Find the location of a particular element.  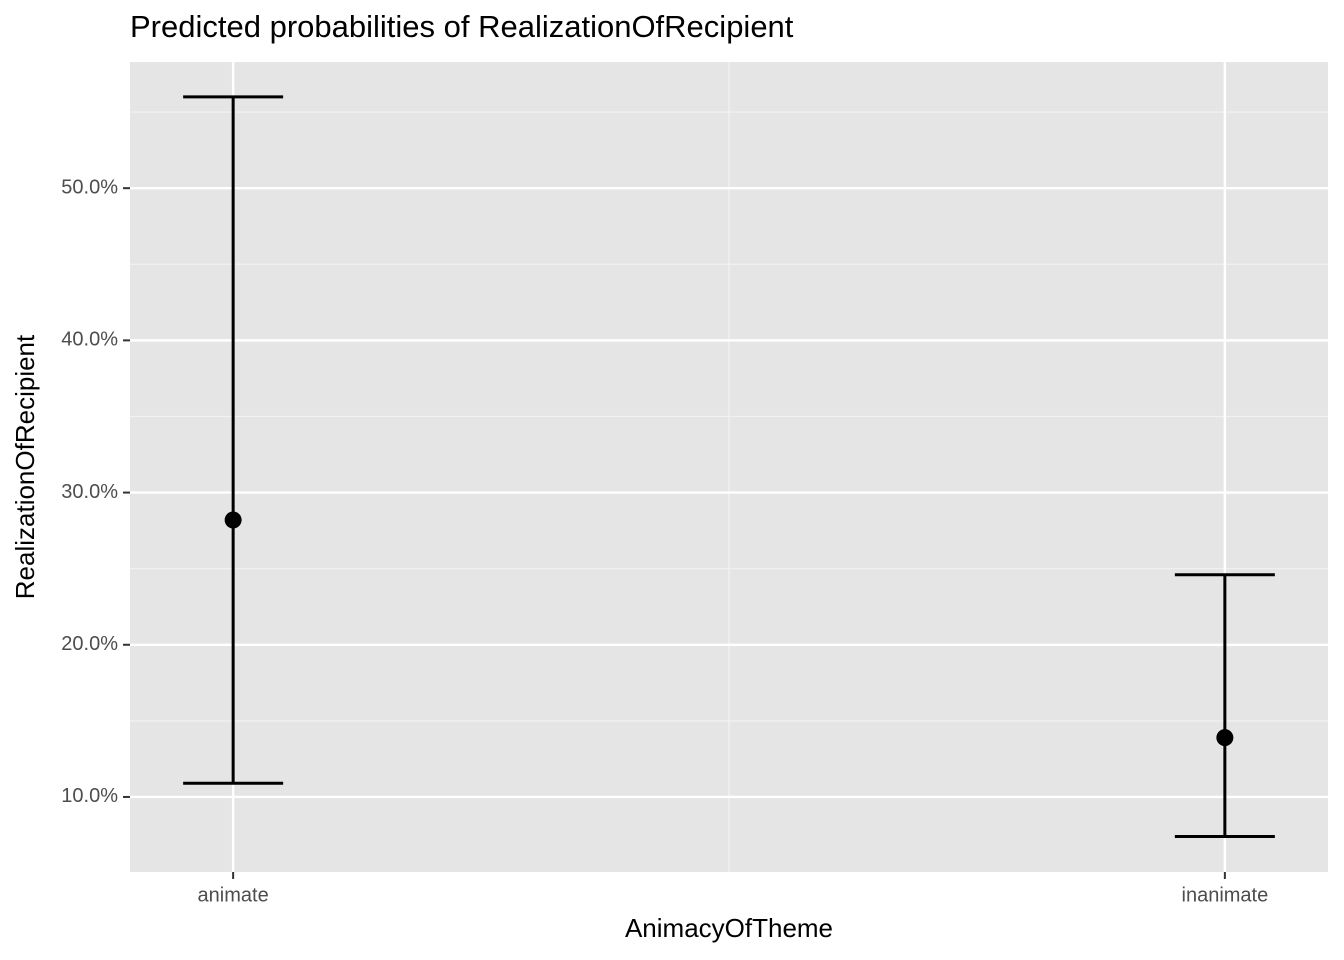

y-tick-label: 10.0% is located at coordinates (89, 796).